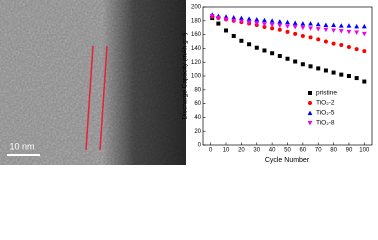  Describe the element at coordinates (185, 76) in the screenshot. I see `y-axis-label: Discharge Capacity (mAh g⁻¹)` at that location.